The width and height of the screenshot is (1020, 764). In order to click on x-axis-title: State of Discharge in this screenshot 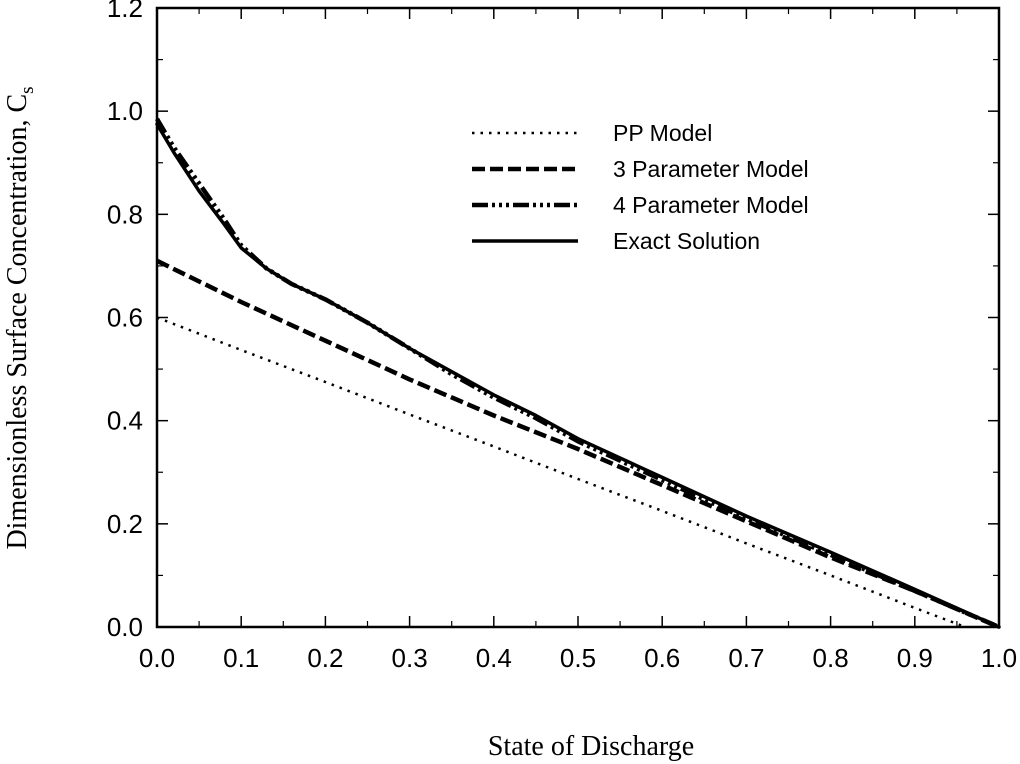, I will do `click(591, 746)`.